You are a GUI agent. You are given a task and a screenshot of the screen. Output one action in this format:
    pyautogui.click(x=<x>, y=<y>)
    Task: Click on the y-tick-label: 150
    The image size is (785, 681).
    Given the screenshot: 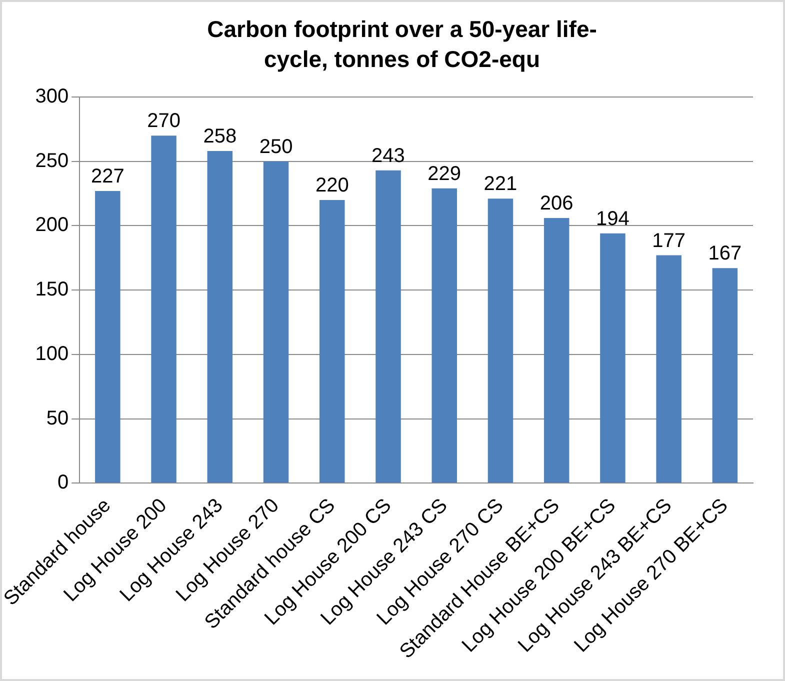 What is the action you would take?
    pyautogui.click(x=52, y=289)
    